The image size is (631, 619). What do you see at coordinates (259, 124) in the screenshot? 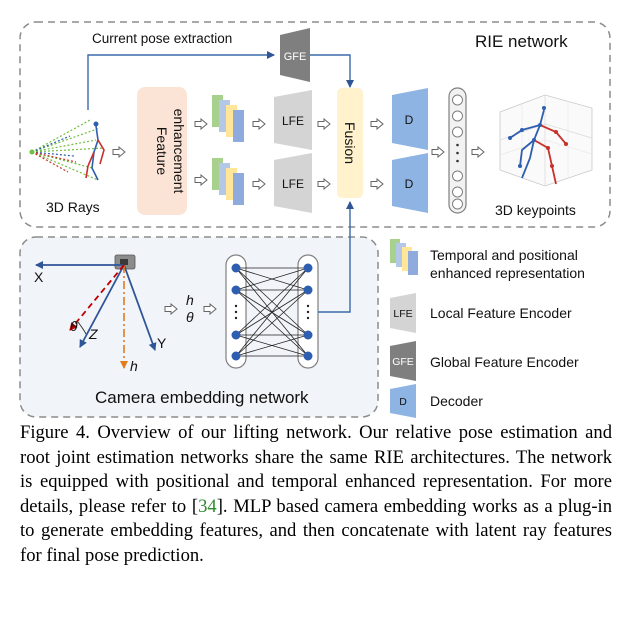
I see `arrow-stack-to-lfe-top` at bounding box center [259, 124].